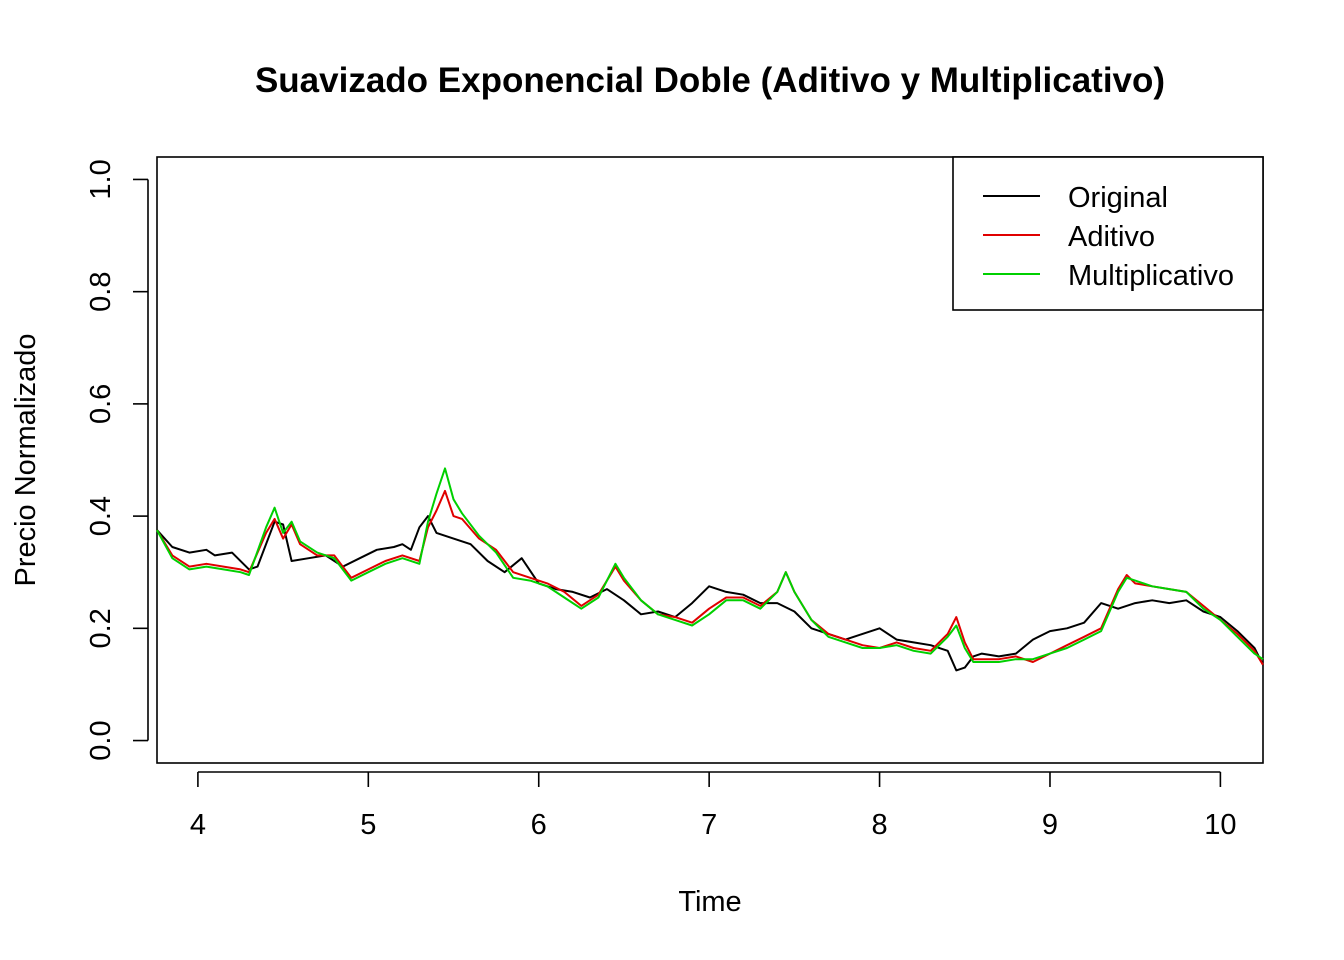 The image size is (1344, 960). I want to click on y-axis-label: Precio Normalizado, so click(26, 459).